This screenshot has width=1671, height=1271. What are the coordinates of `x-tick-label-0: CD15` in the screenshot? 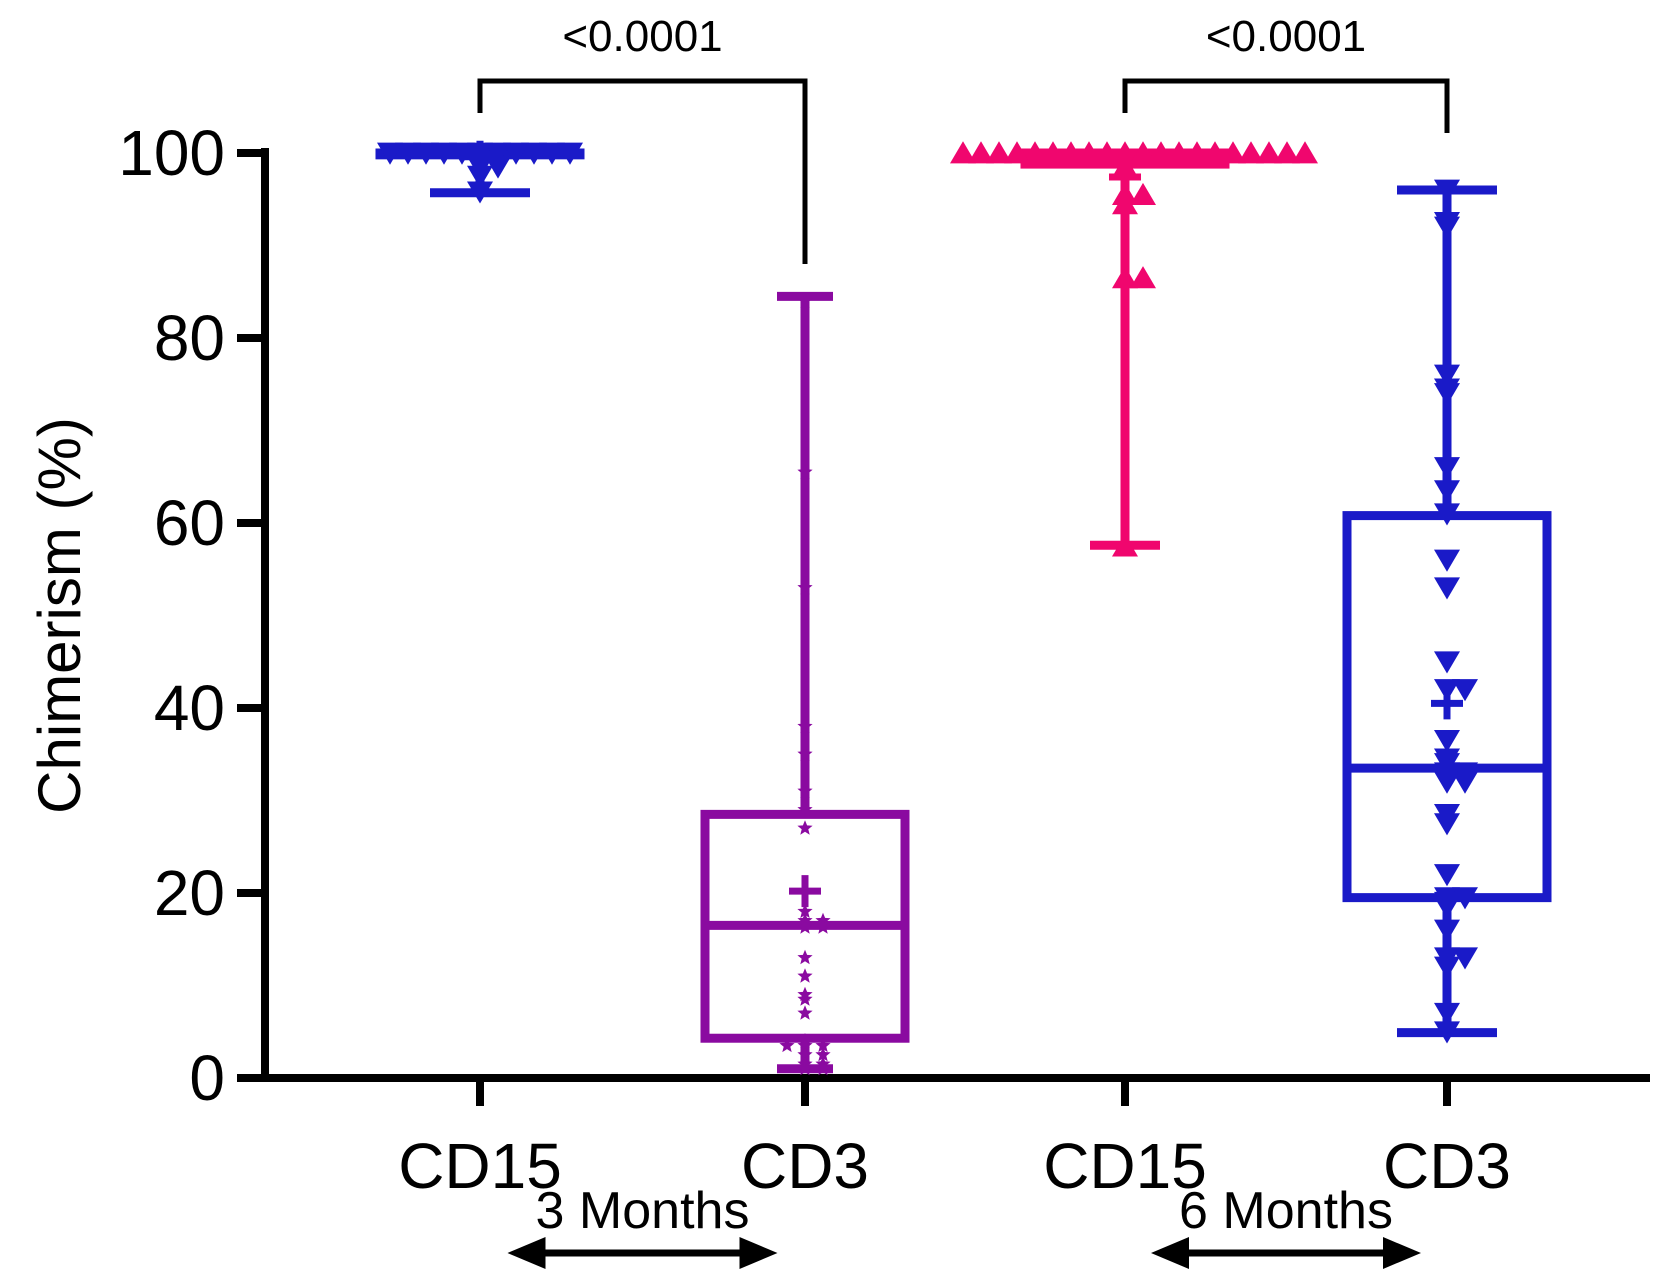 It's located at (480, 1166).